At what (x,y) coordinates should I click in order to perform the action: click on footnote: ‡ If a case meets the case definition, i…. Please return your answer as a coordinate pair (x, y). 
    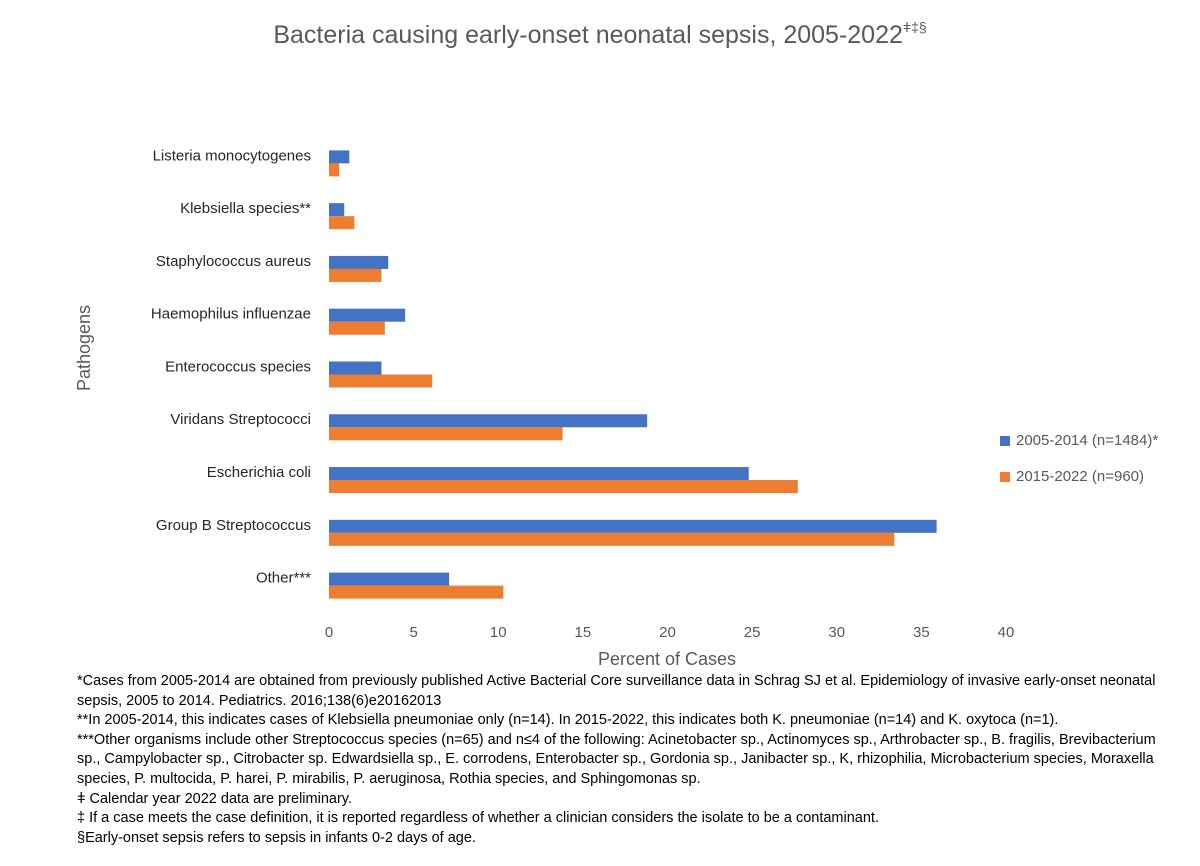
    Looking at the image, I should click on (478, 818).